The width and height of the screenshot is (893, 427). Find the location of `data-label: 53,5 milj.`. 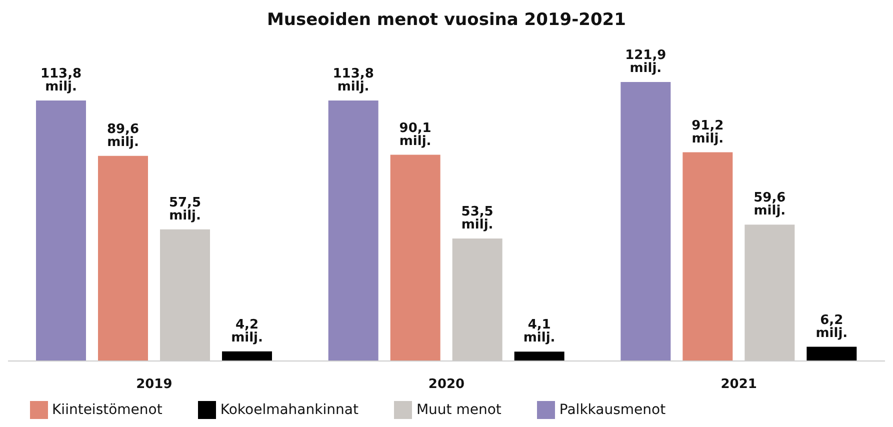

data-label: 53,5 milj. is located at coordinates (477, 218).